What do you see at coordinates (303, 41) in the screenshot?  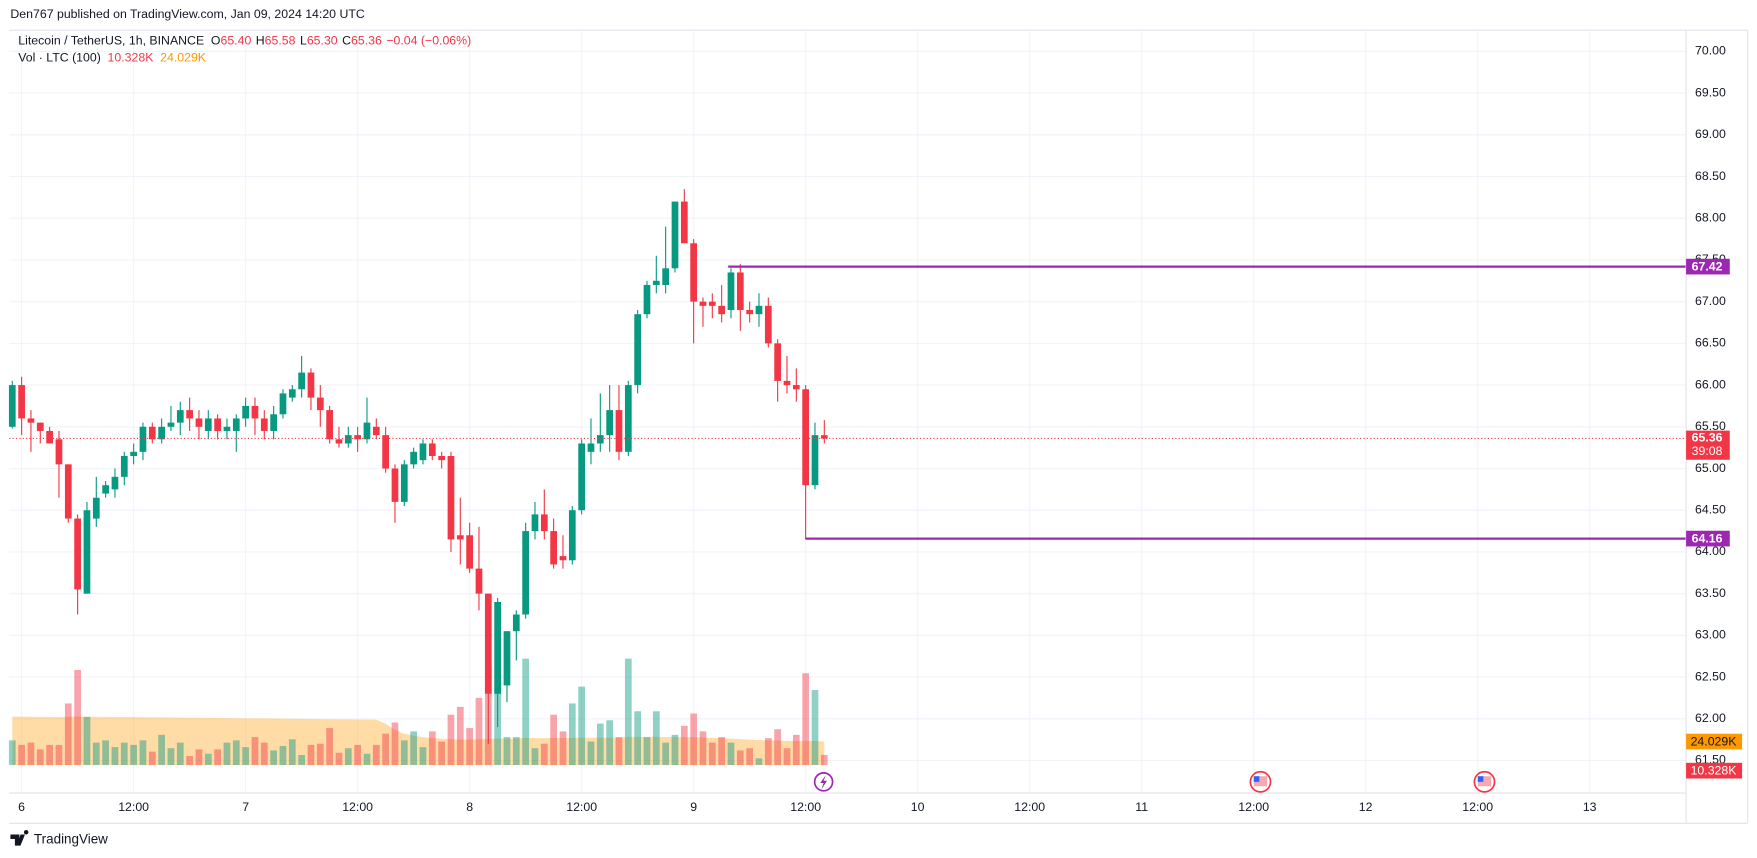 I see `legend-ohlc-label: L` at bounding box center [303, 41].